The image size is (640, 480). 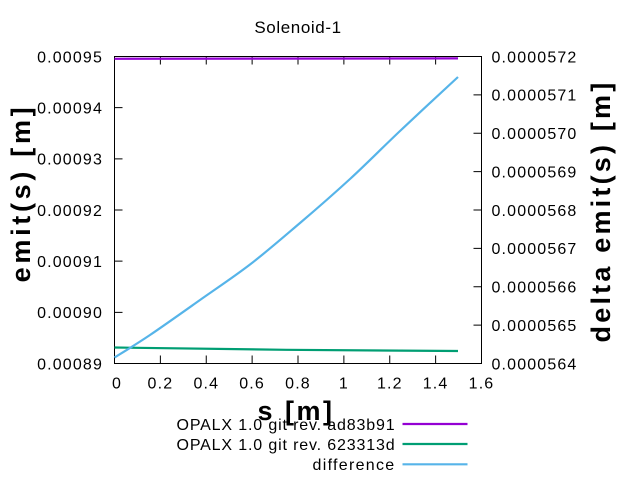 What do you see at coordinates (286, 445) in the screenshot?
I see `svg-text: OPALX 1.0 git rev. 623313d` at bounding box center [286, 445].